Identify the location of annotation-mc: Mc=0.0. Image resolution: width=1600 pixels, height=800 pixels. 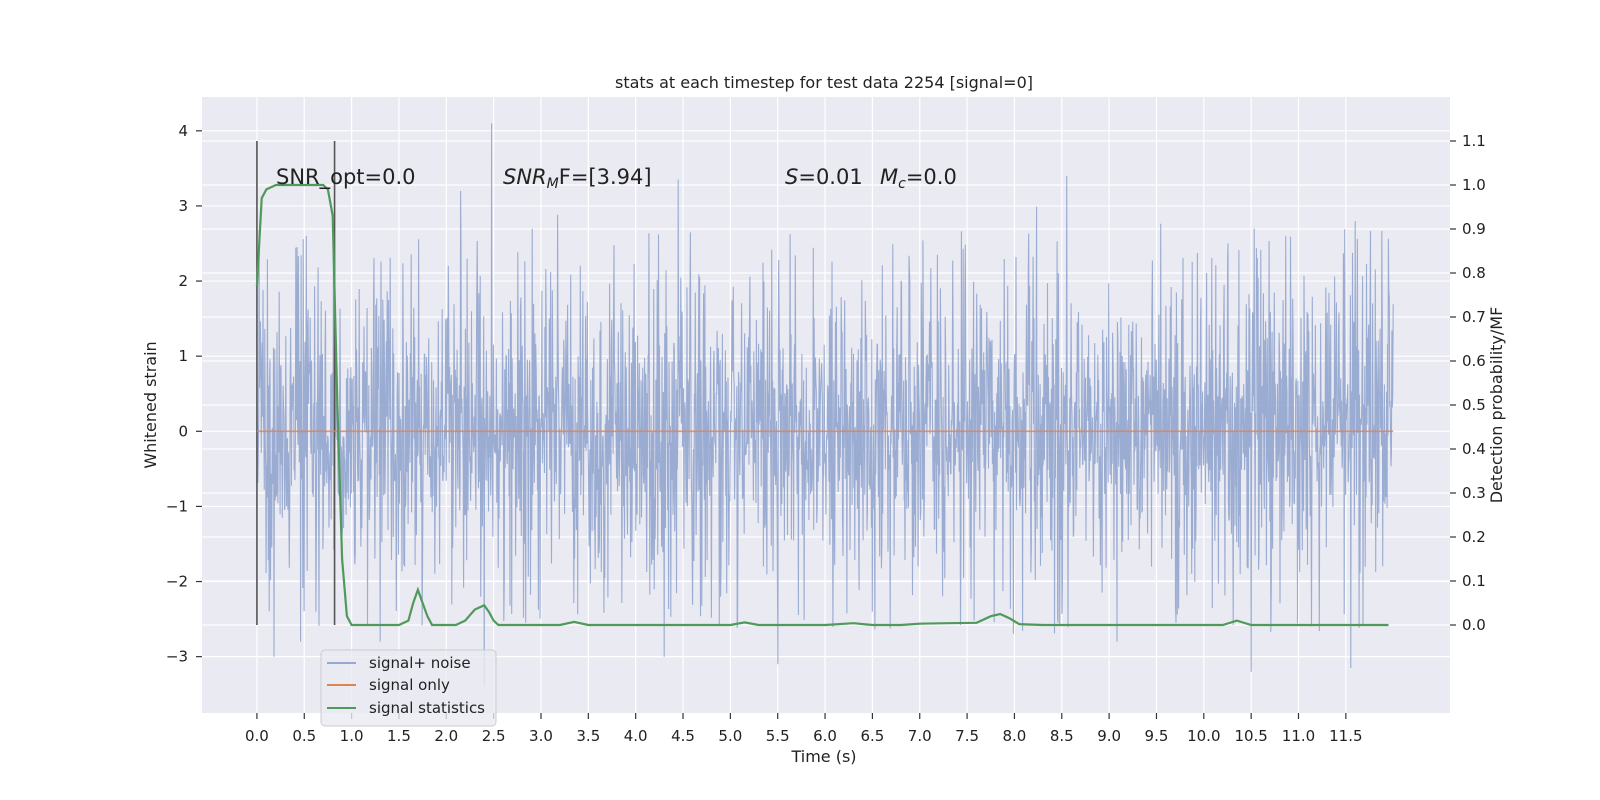
(918, 178).